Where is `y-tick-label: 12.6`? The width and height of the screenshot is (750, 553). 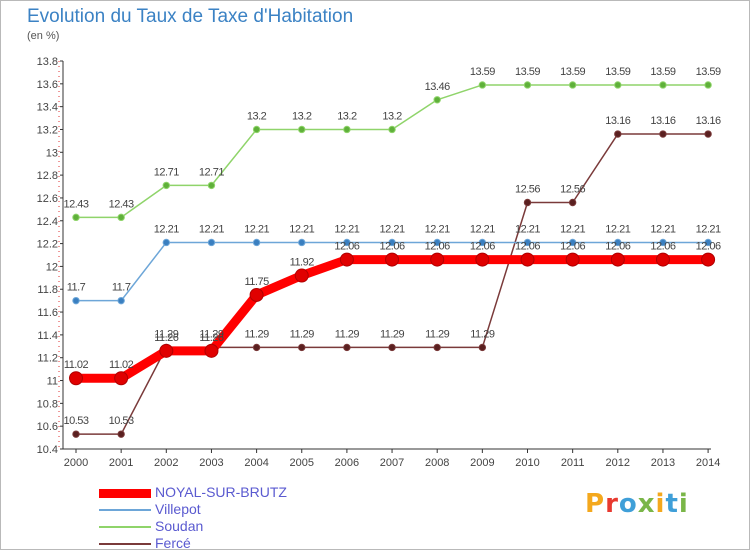
y-tick-label: 12.6 is located at coordinates (47, 199).